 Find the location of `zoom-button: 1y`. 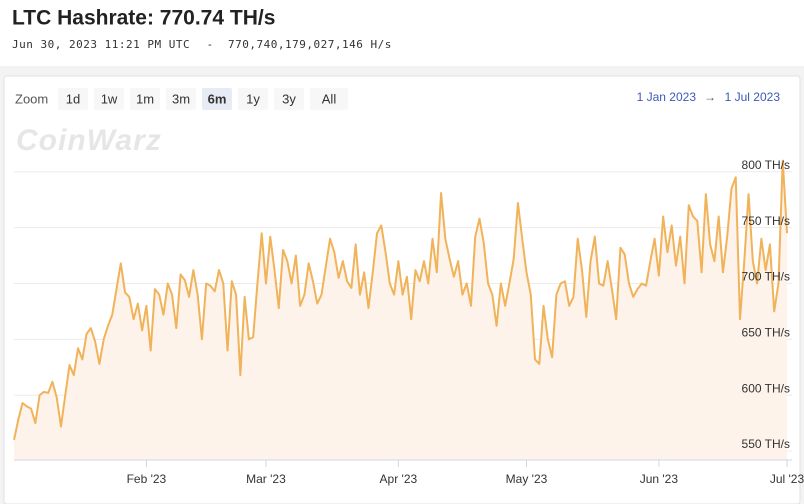

zoom-button: 1y is located at coordinates (253, 99).